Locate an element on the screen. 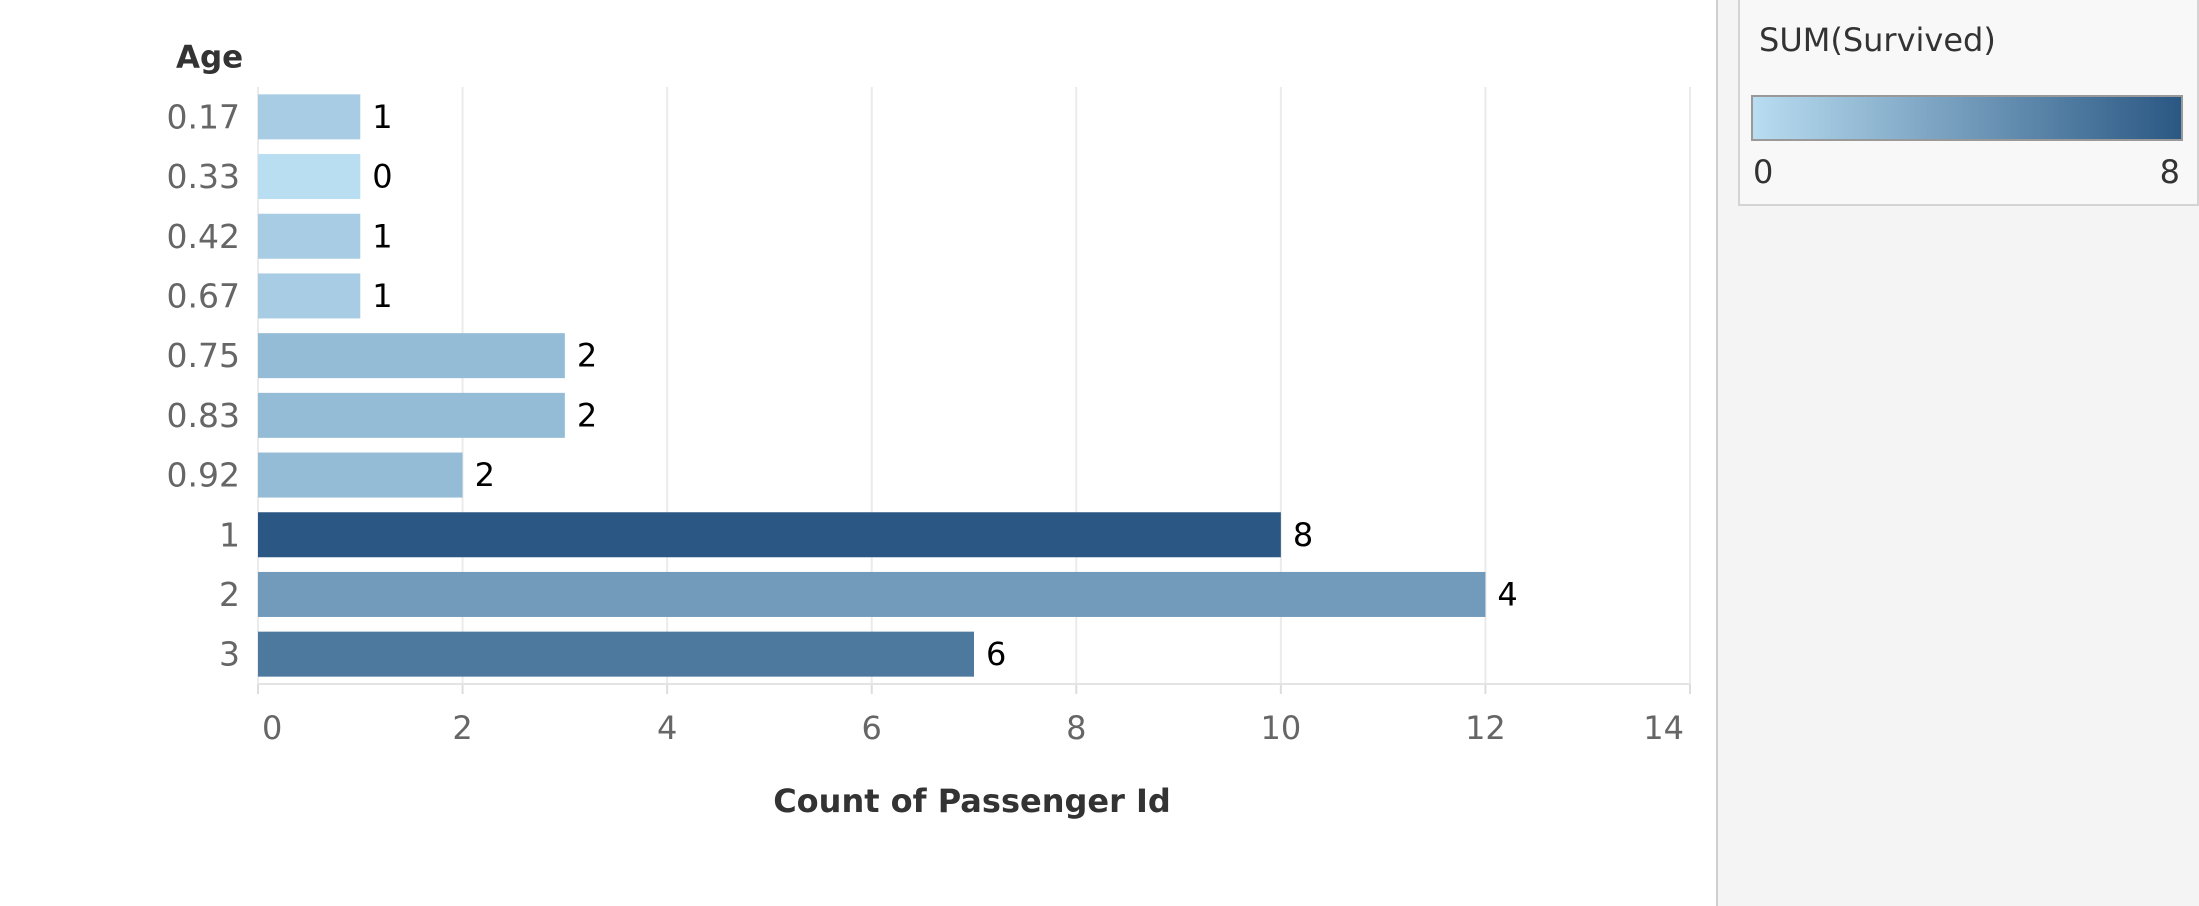  data-label: 4 is located at coordinates (1507, 594).